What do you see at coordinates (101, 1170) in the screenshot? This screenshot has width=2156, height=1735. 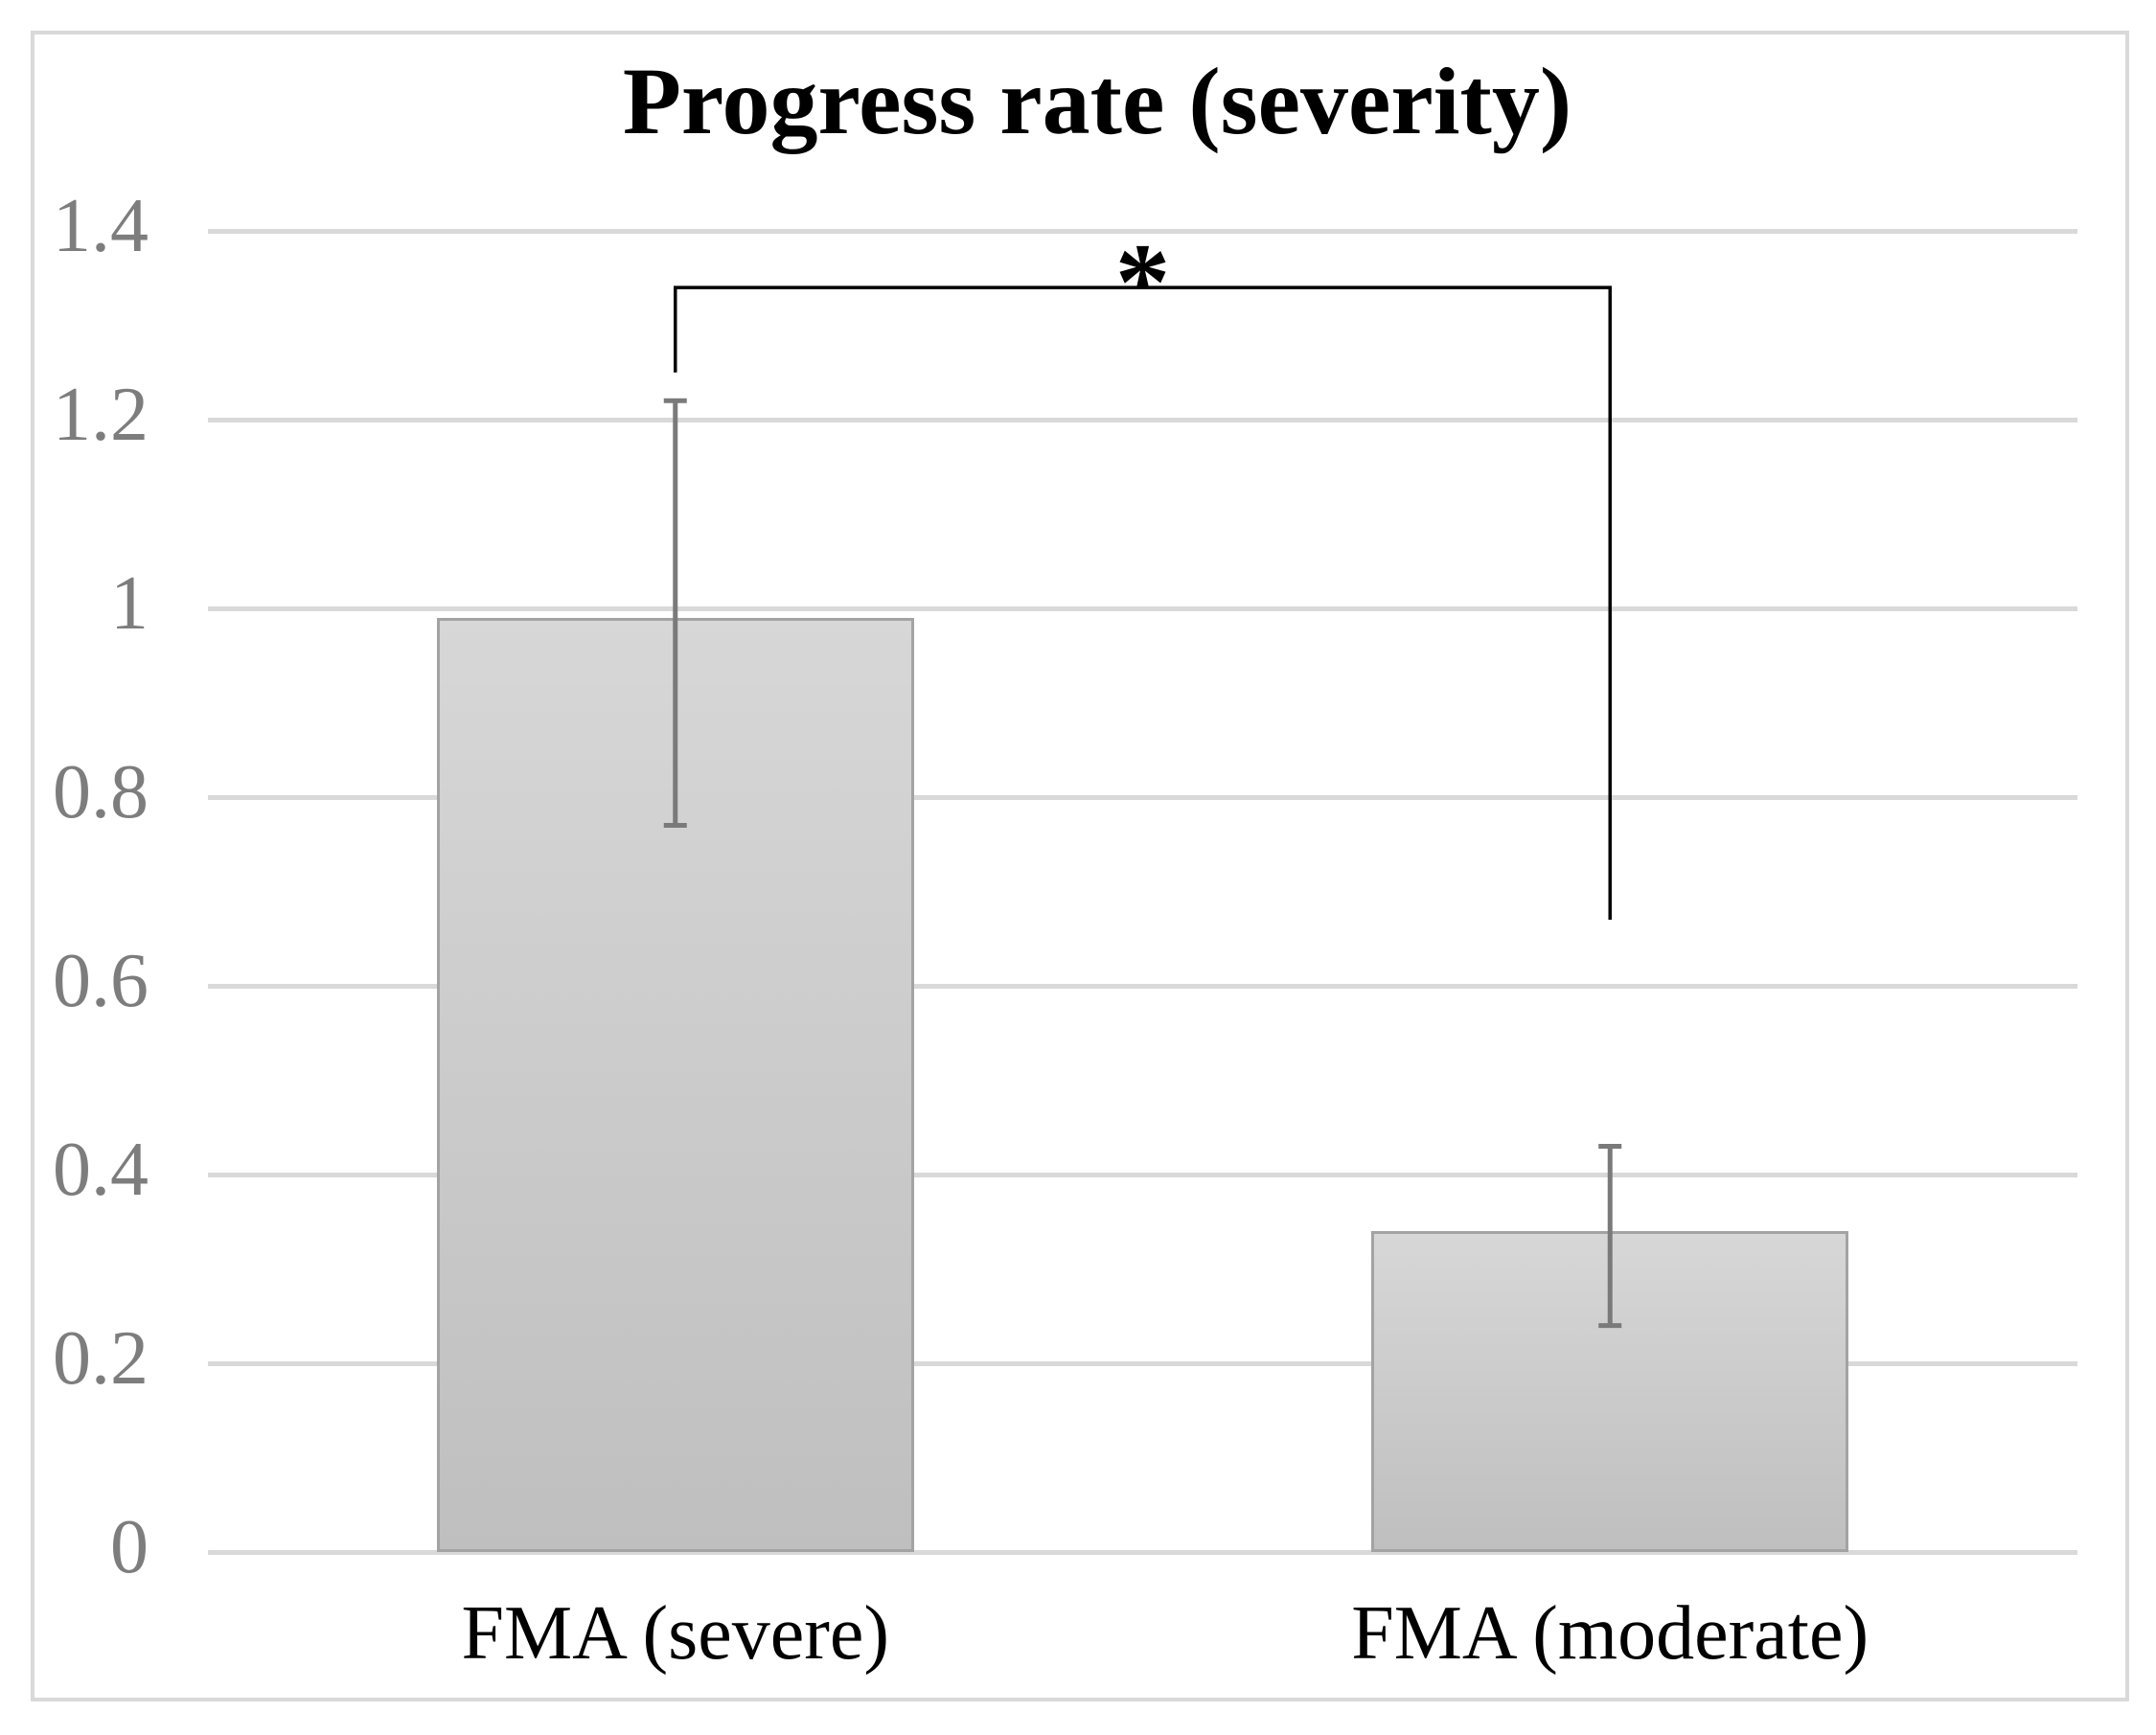 I see `y-tick-label: 0.4` at bounding box center [101, 1170].